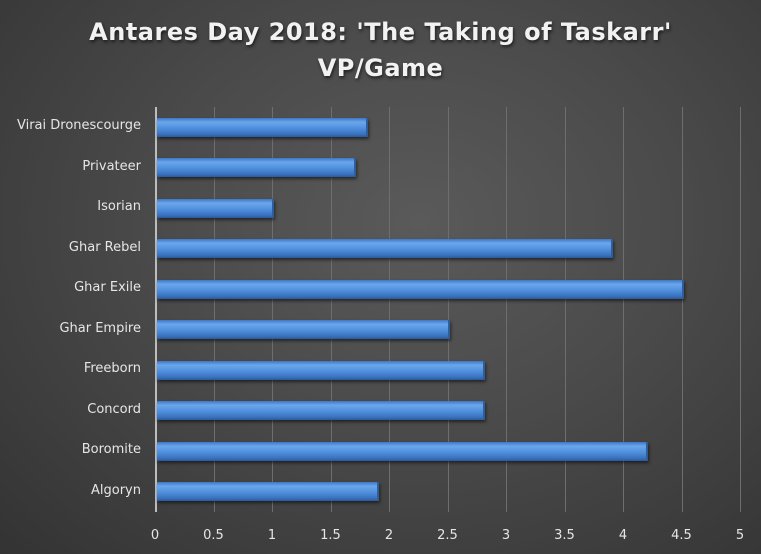 This screenshot has height=554, width=761. What do you see at coordinates (155, 535) in the screenshot?
I see `x-tick-label: 0` at bounding box center [155, 535].